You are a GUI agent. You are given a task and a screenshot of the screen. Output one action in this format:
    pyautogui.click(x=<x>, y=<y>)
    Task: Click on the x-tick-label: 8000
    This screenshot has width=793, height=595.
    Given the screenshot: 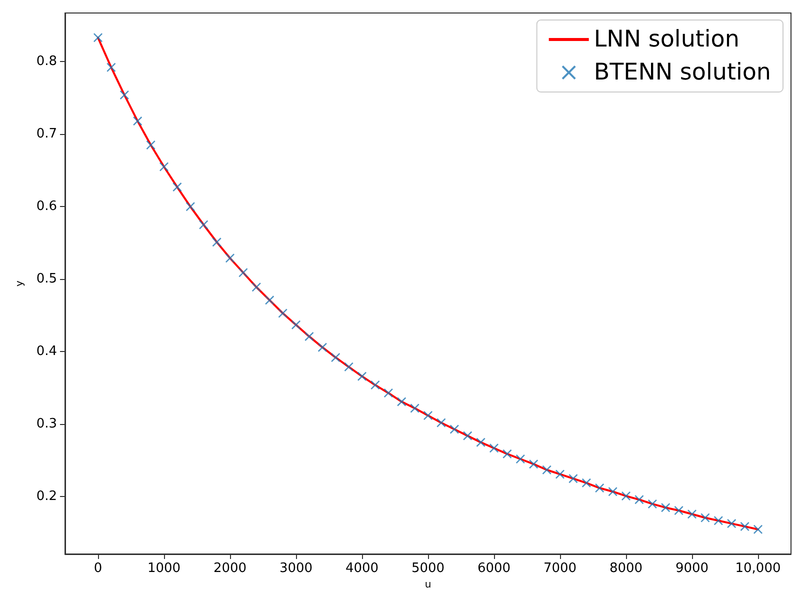 What is the action you would take?
    pyautogui.click(x=626, y=568)
    